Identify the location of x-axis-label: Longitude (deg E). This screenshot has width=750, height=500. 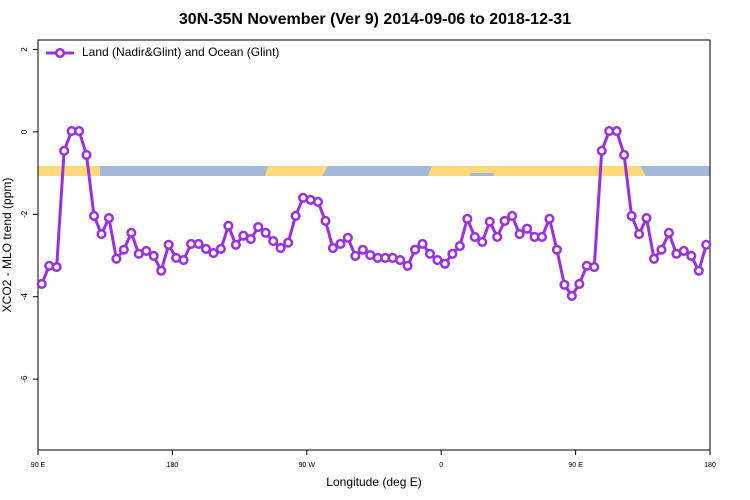
(373, 482).